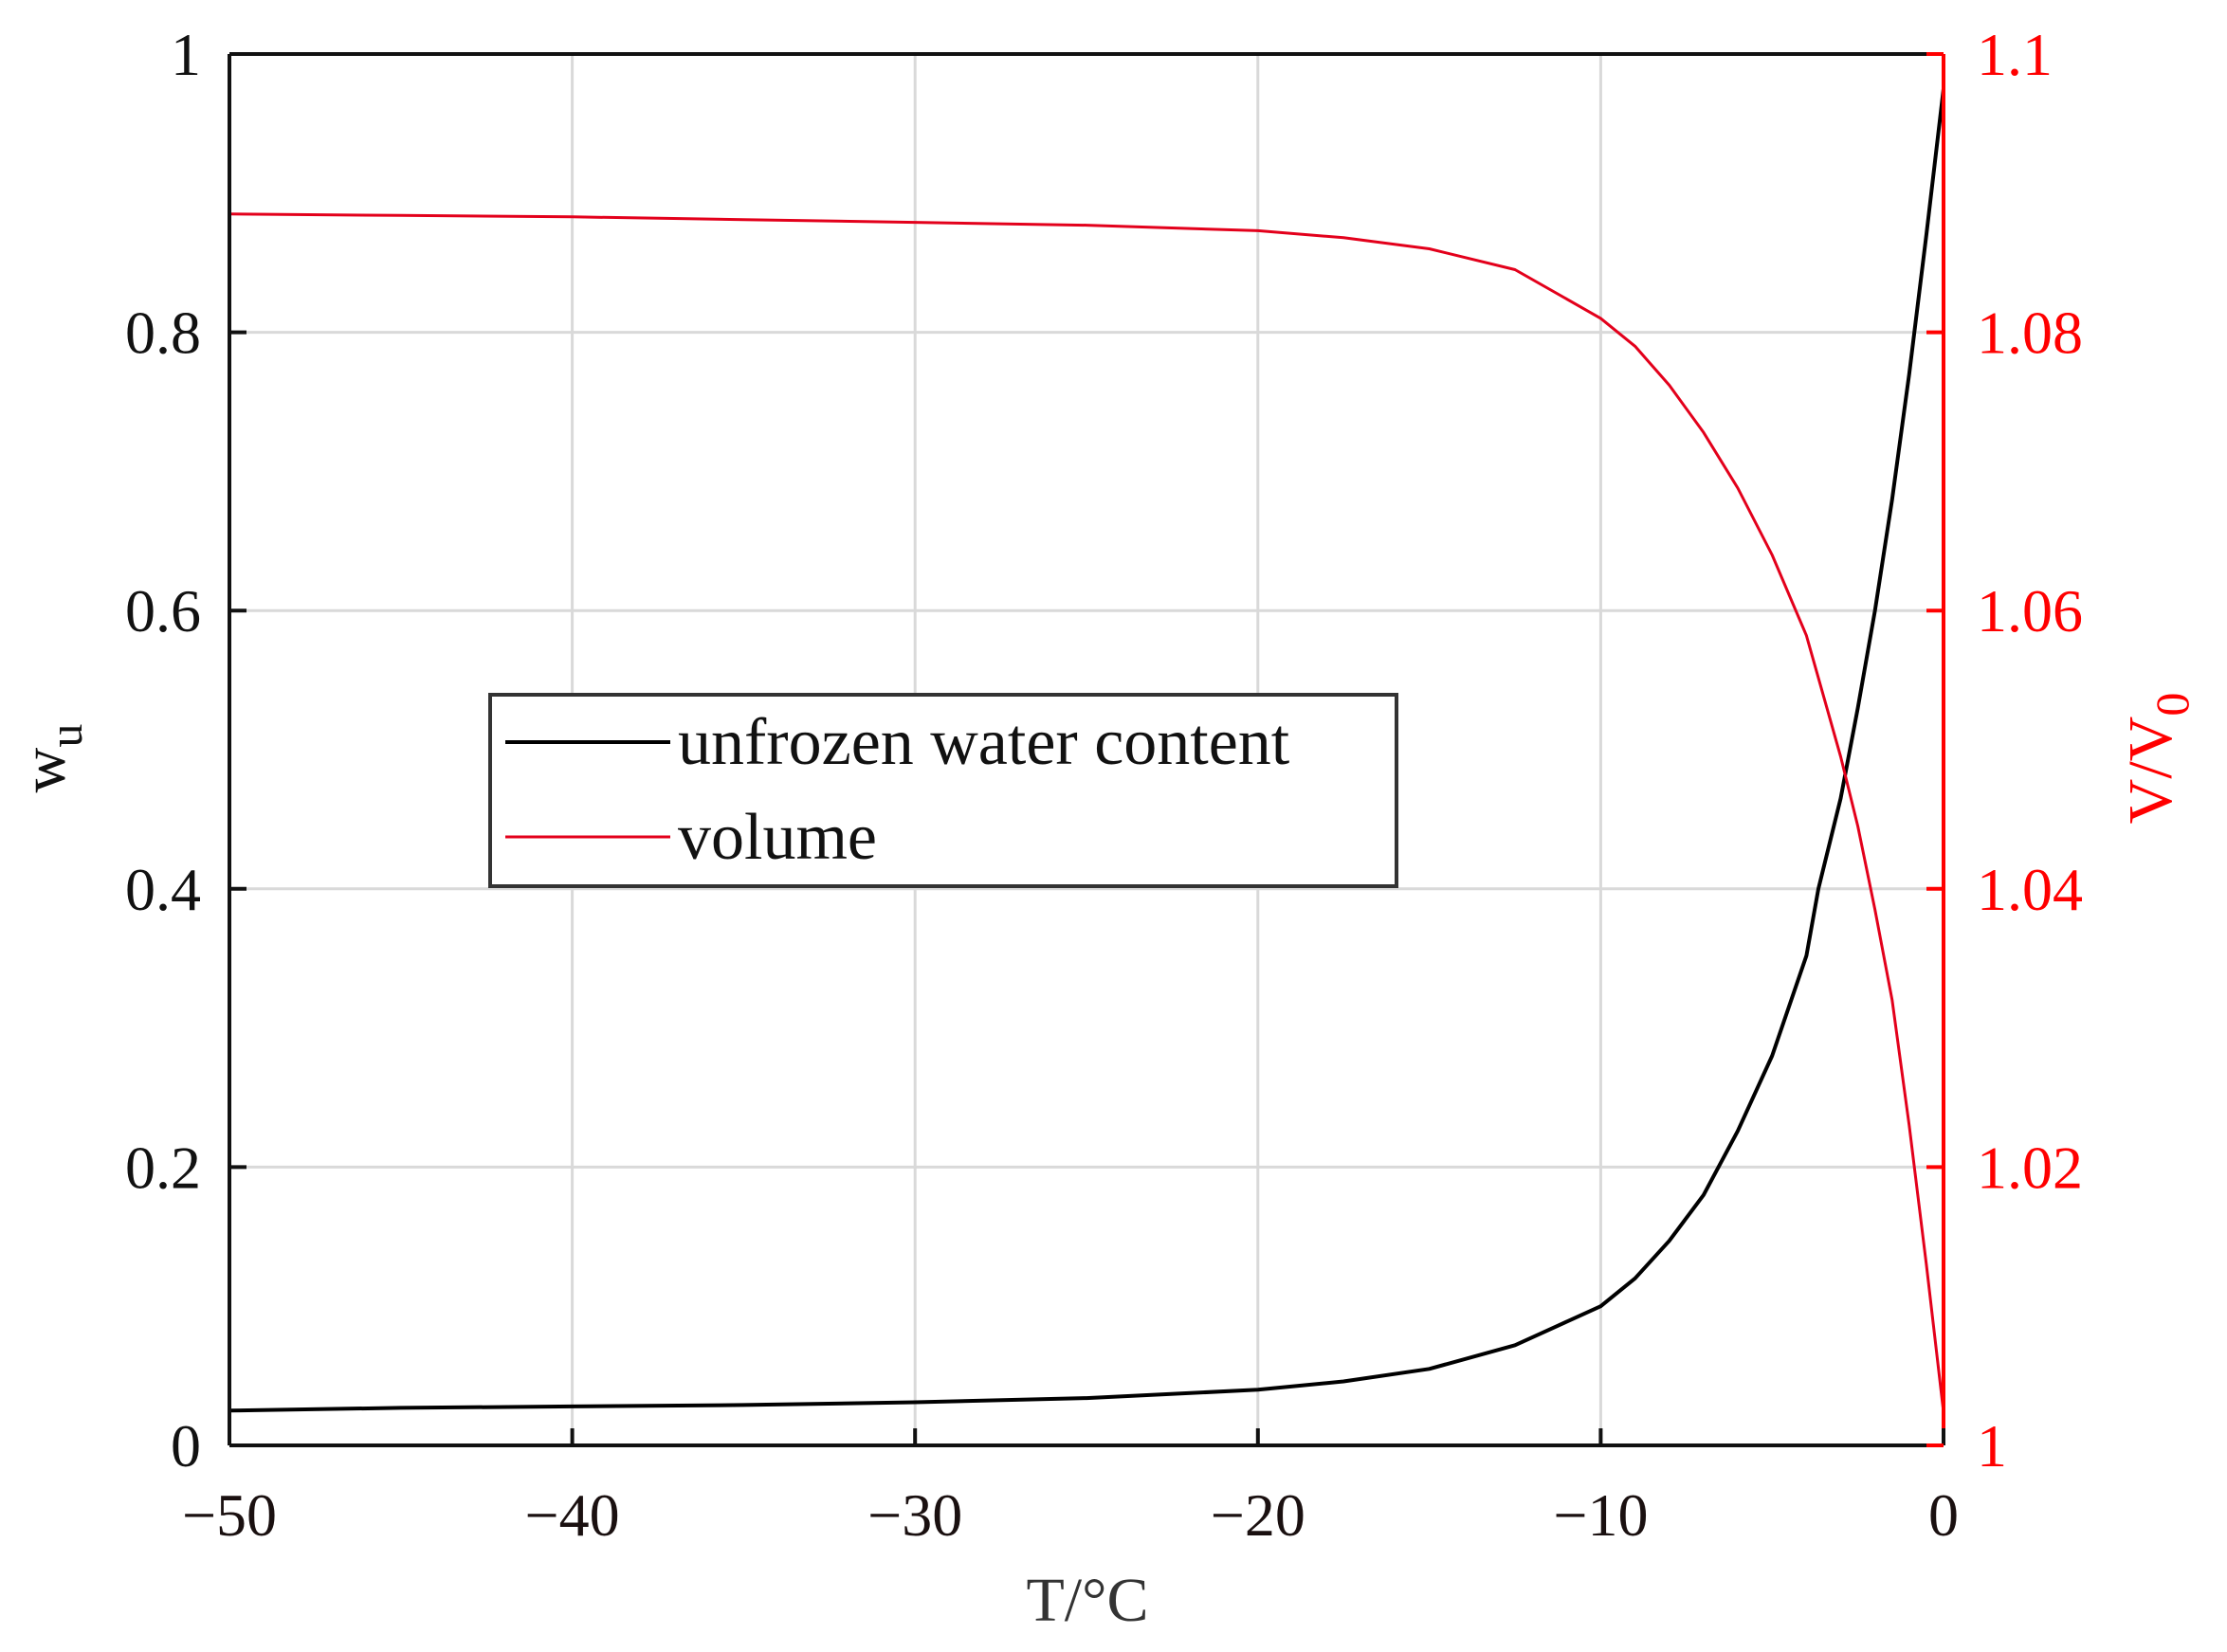  Describe the element at coordinates (163, 751) in the screenshot. I see `y-tick-labels: 0 0.2 0.4 0.6 0.8 1` at that location.